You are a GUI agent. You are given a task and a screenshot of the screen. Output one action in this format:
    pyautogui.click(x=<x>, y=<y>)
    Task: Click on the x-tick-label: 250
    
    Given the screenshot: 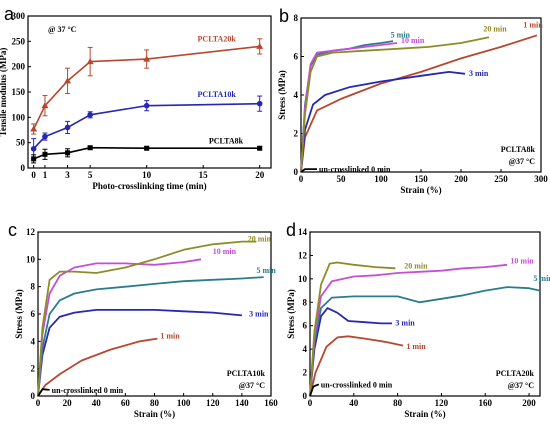 What is the action you would take?
    pyautogui.click(x=501, y=179)
    